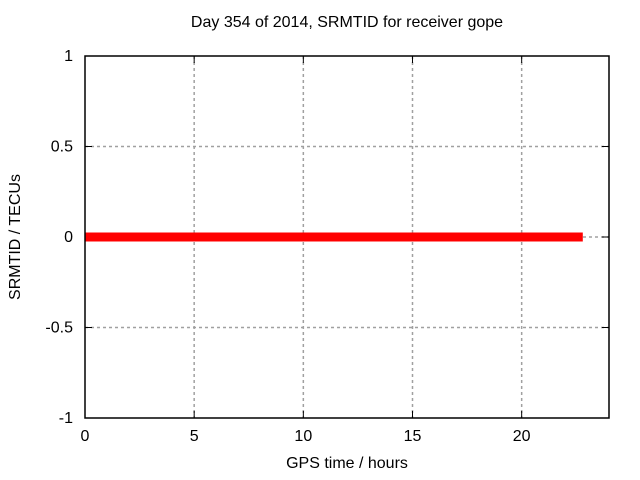 Image resolution: width=640 pixels, height=480 pixels. I want to click on y-tick-label: 0.5, so click(62, 147).